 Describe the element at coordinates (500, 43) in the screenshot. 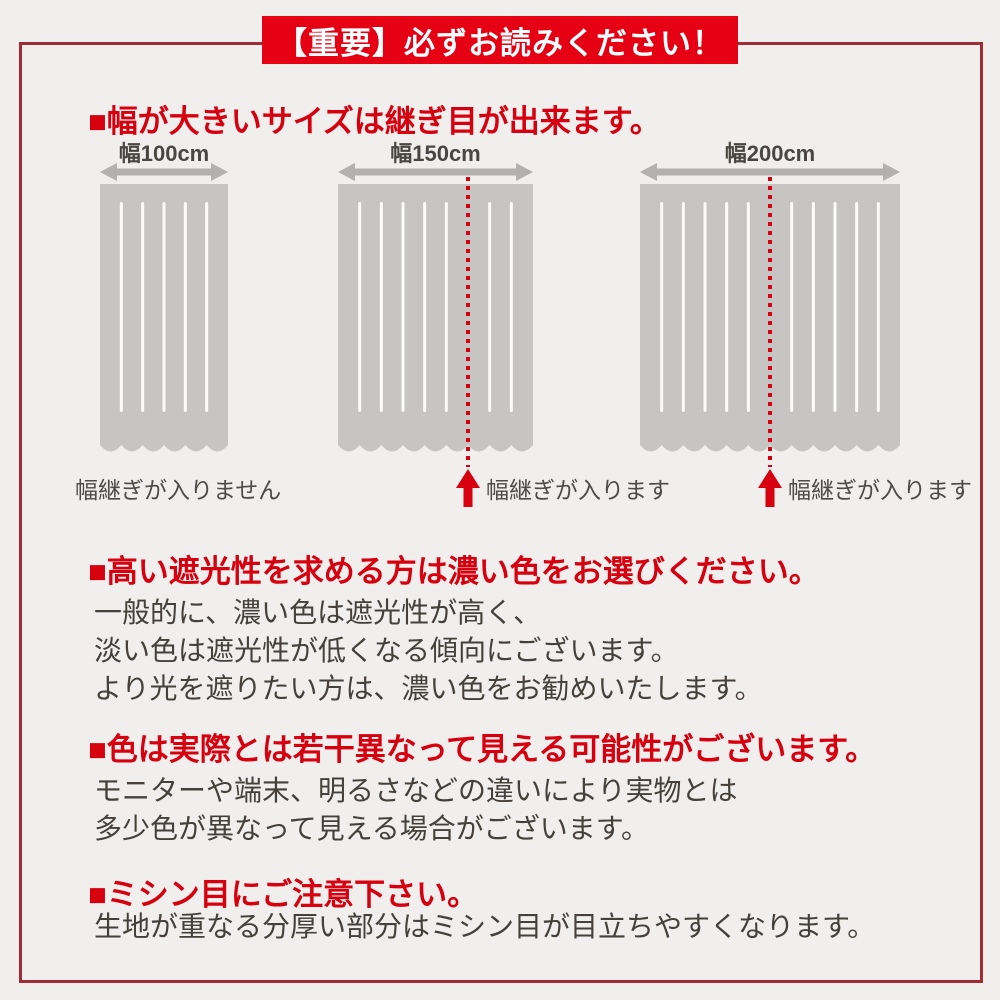

I see `banner-title: 【重要】必ずお読みください！` at that location.